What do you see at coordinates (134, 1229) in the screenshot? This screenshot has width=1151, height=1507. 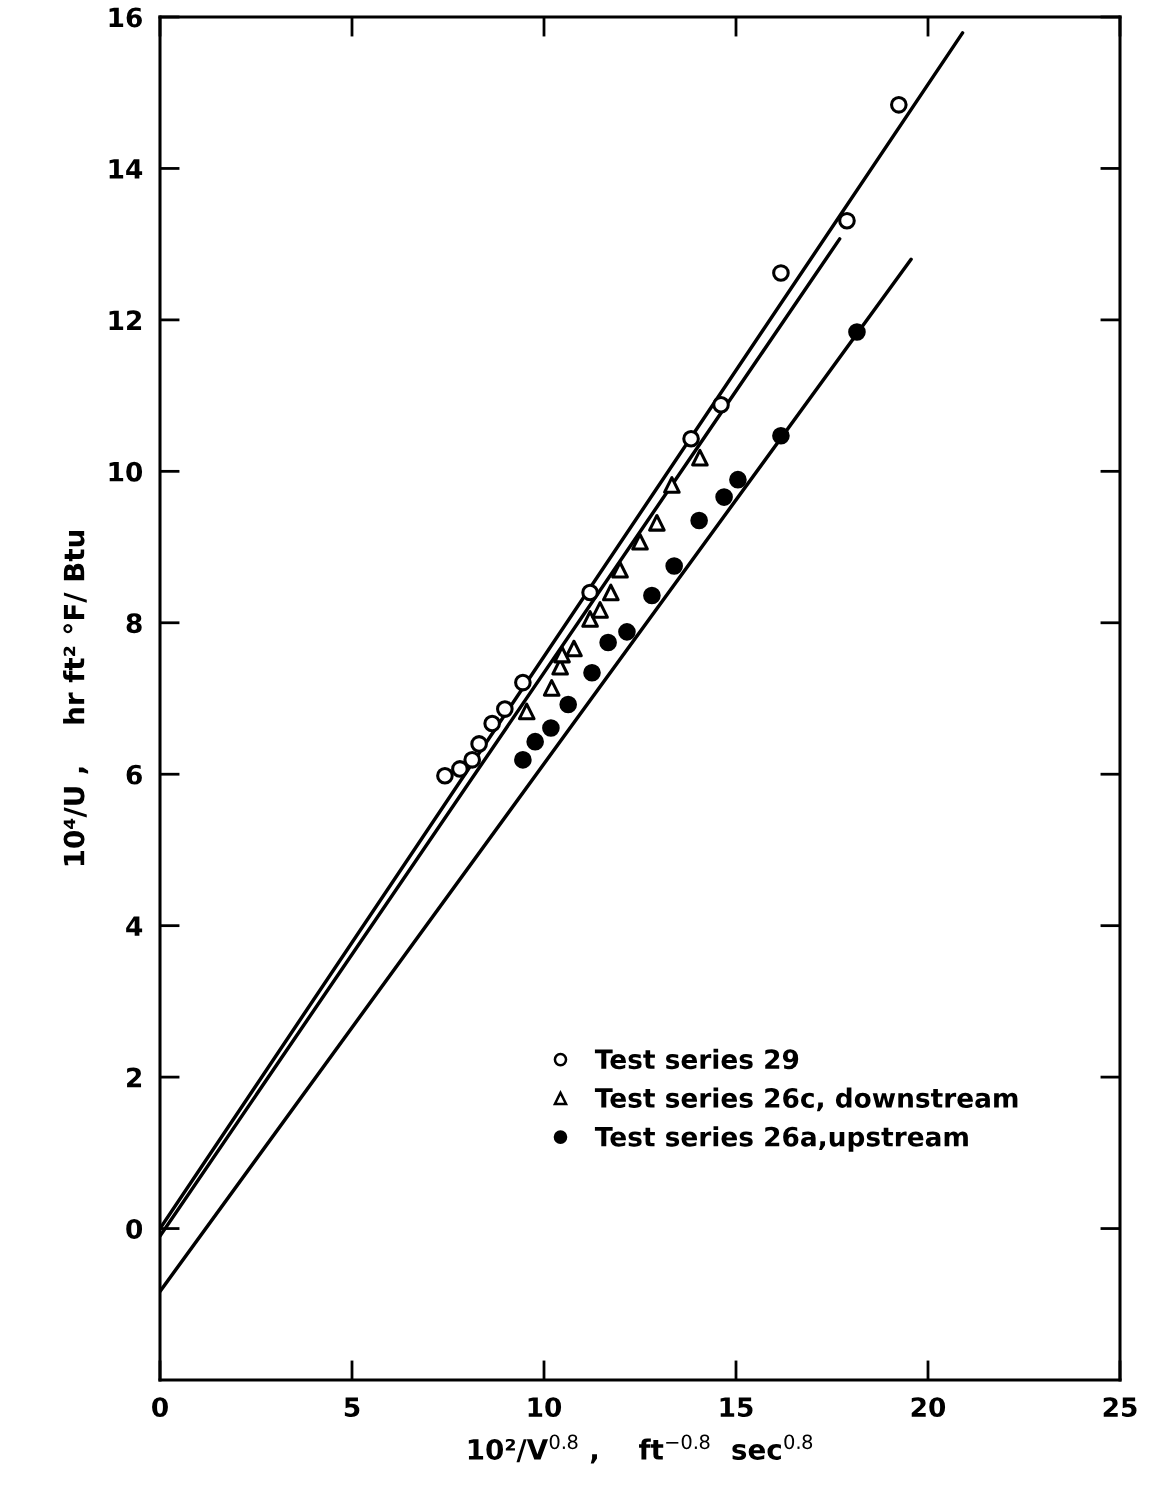 I see `y-tick-label: 0` at bounding box center [134, 1229].